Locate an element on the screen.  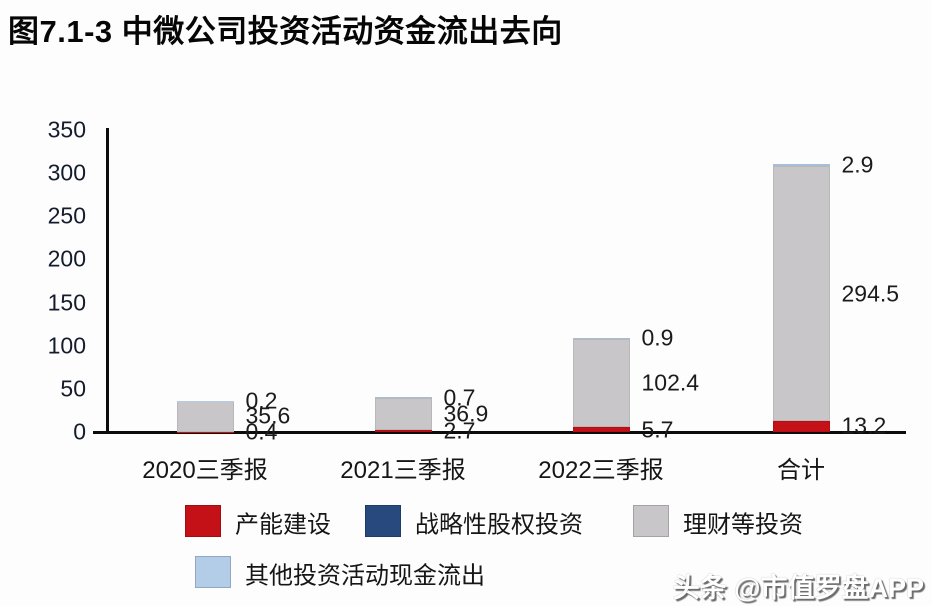
data-label: 13.2 is located at coordinates (864, 425).